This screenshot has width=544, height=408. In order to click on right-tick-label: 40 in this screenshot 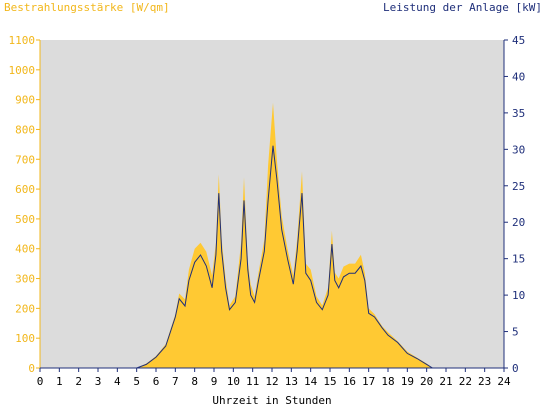, I will do `click(518, 76)`.